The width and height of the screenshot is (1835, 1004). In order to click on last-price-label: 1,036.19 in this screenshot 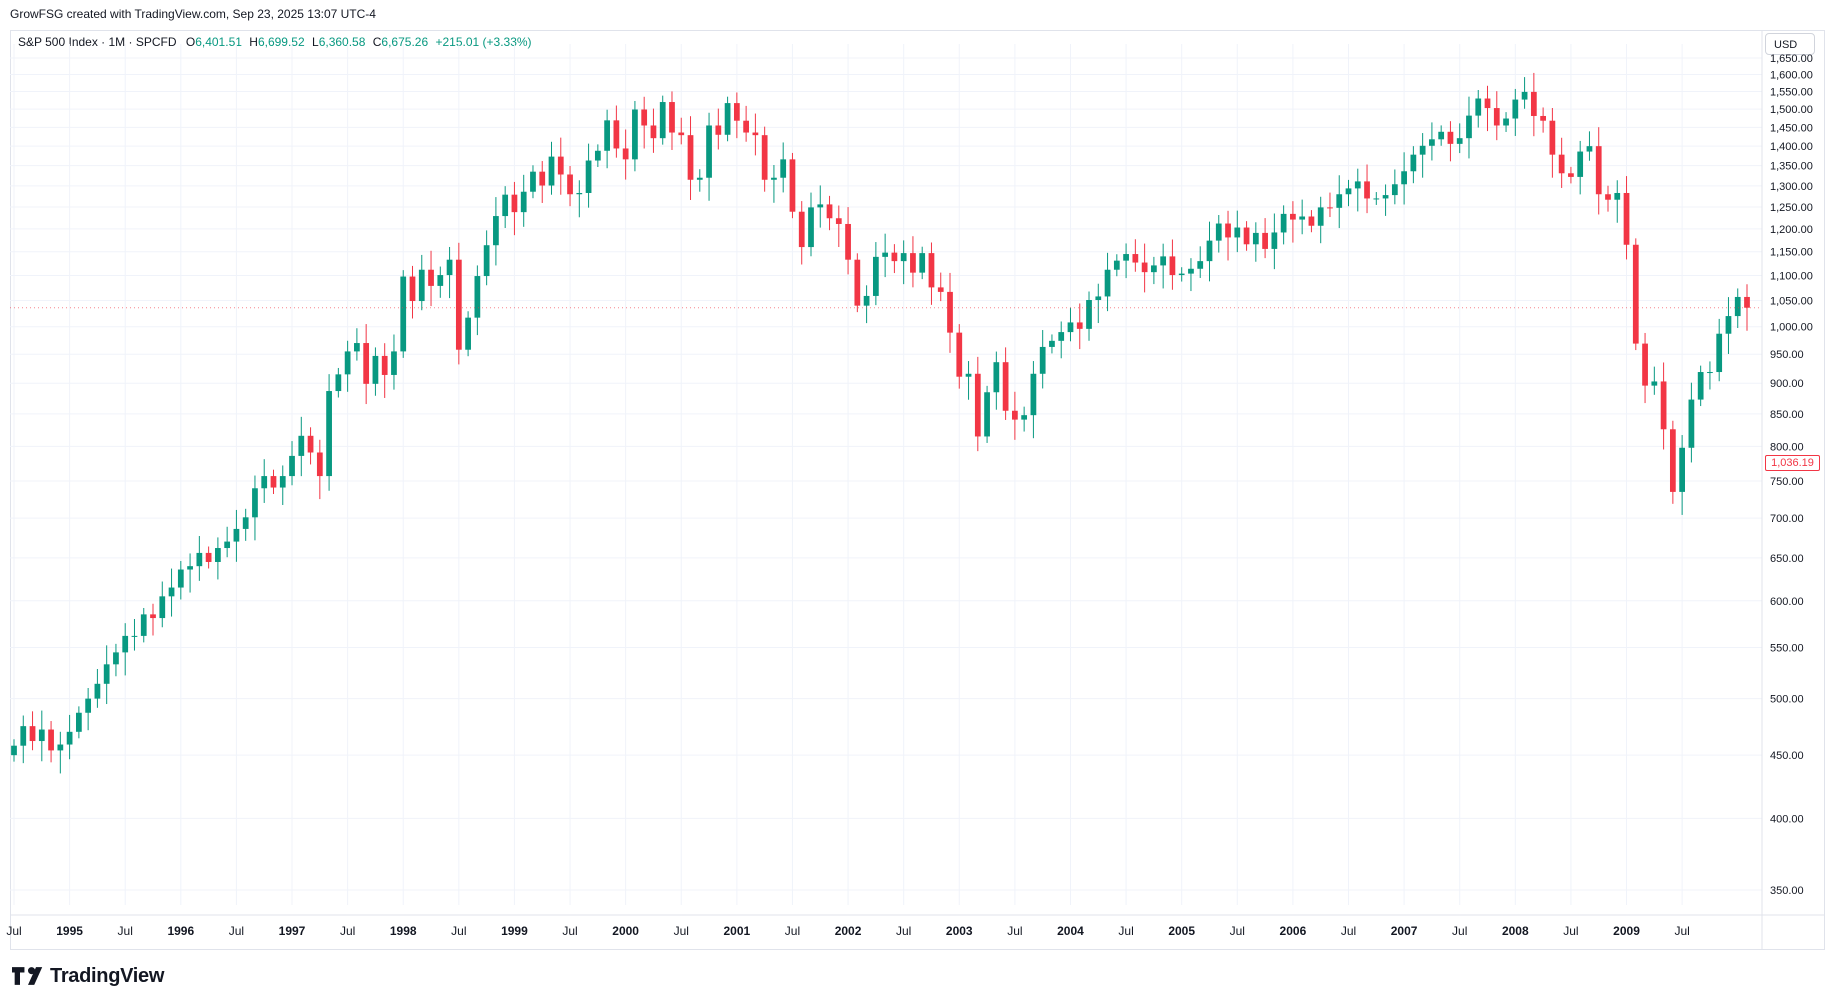, I will do `click(1792, 463)`.